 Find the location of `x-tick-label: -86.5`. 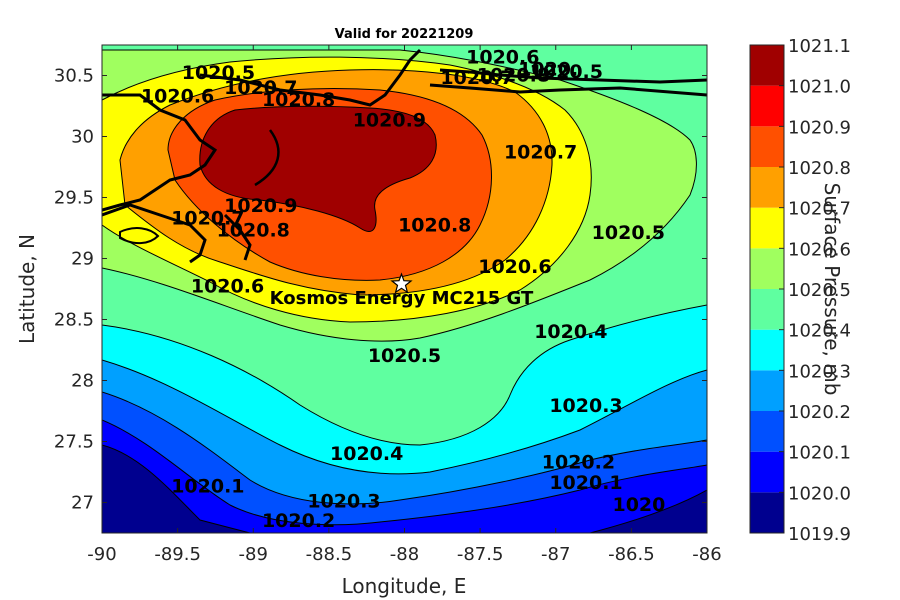

x-tick-label: -86.5 is located at coordinates (631, 554).